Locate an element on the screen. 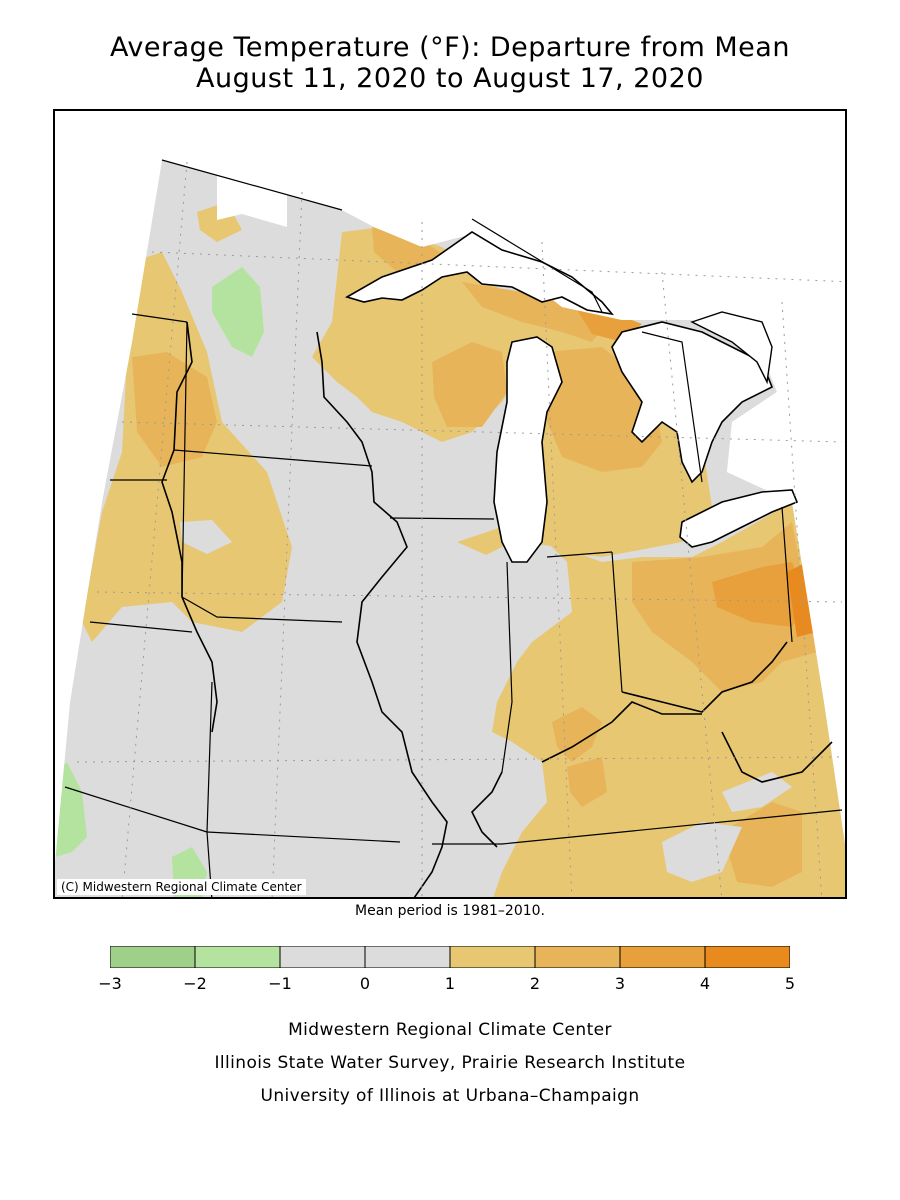 This screenshot has height=1200, width=900. upper-canada-region is located at coordinates (731, 348).